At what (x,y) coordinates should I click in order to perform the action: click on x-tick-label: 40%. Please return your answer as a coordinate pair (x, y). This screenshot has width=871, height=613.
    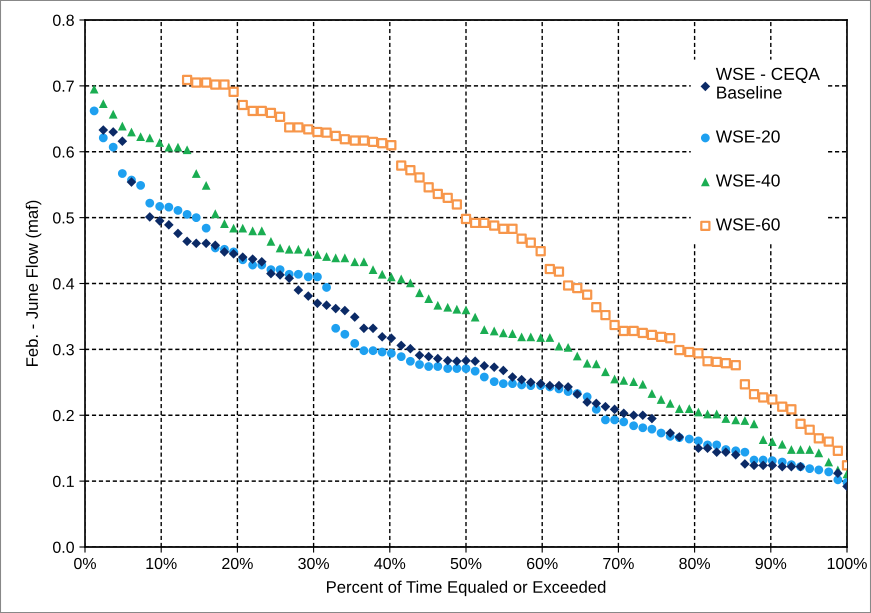
    Looking at the image, I should click on (390, 564).